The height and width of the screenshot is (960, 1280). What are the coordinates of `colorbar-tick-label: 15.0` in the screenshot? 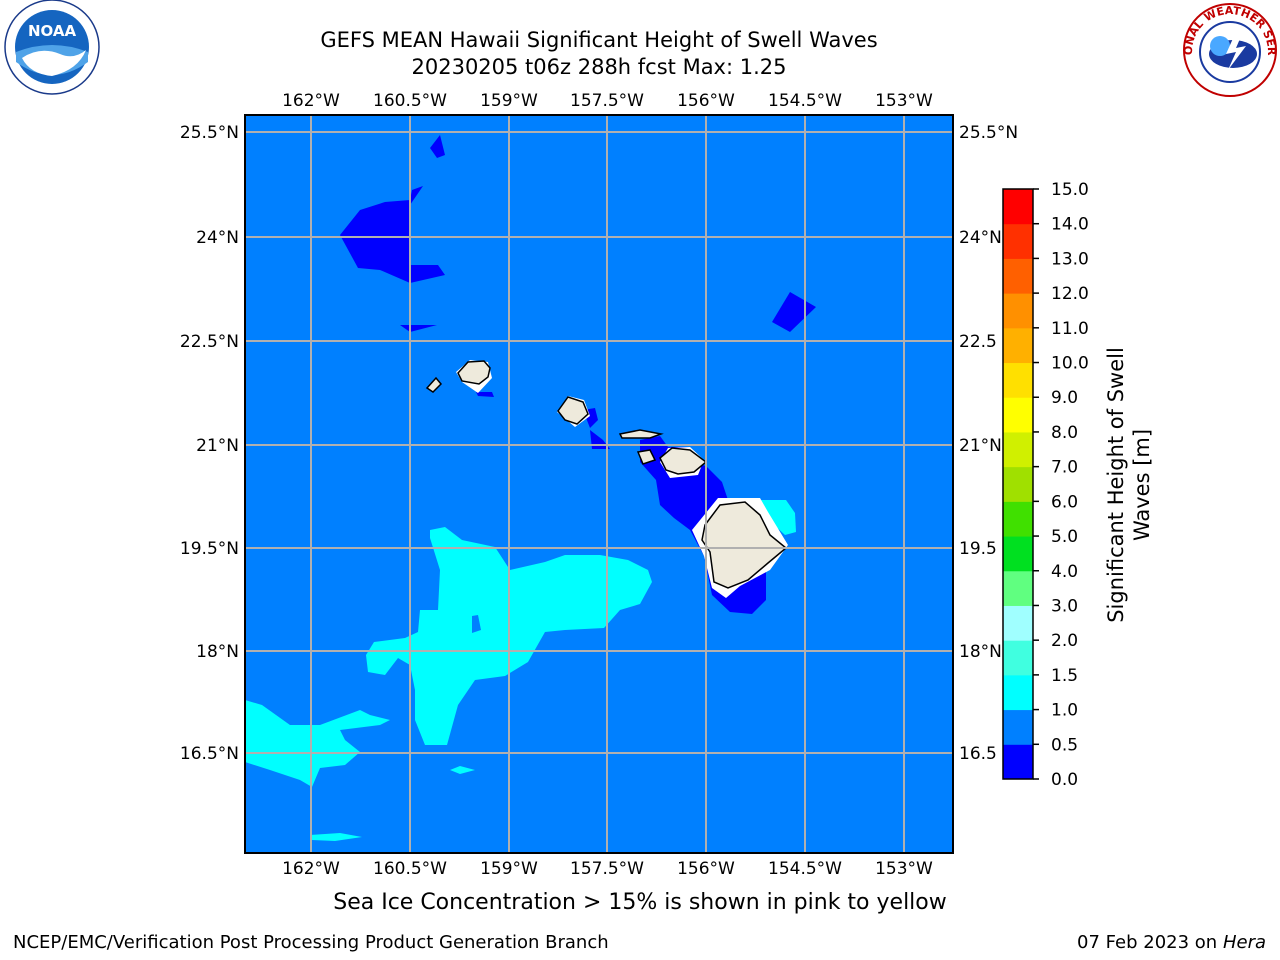 It's located at (1070, 190).